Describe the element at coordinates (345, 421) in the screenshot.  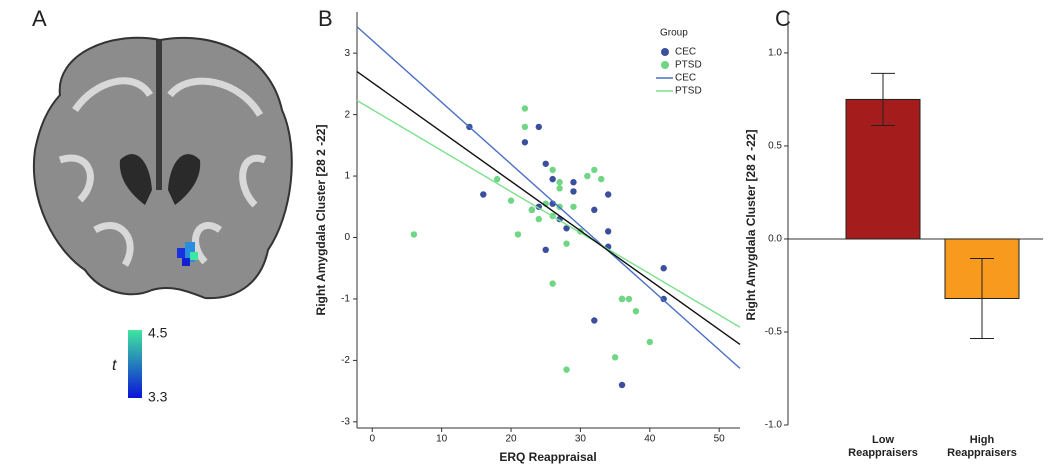
I see `y-tick-label: -3` at that location.